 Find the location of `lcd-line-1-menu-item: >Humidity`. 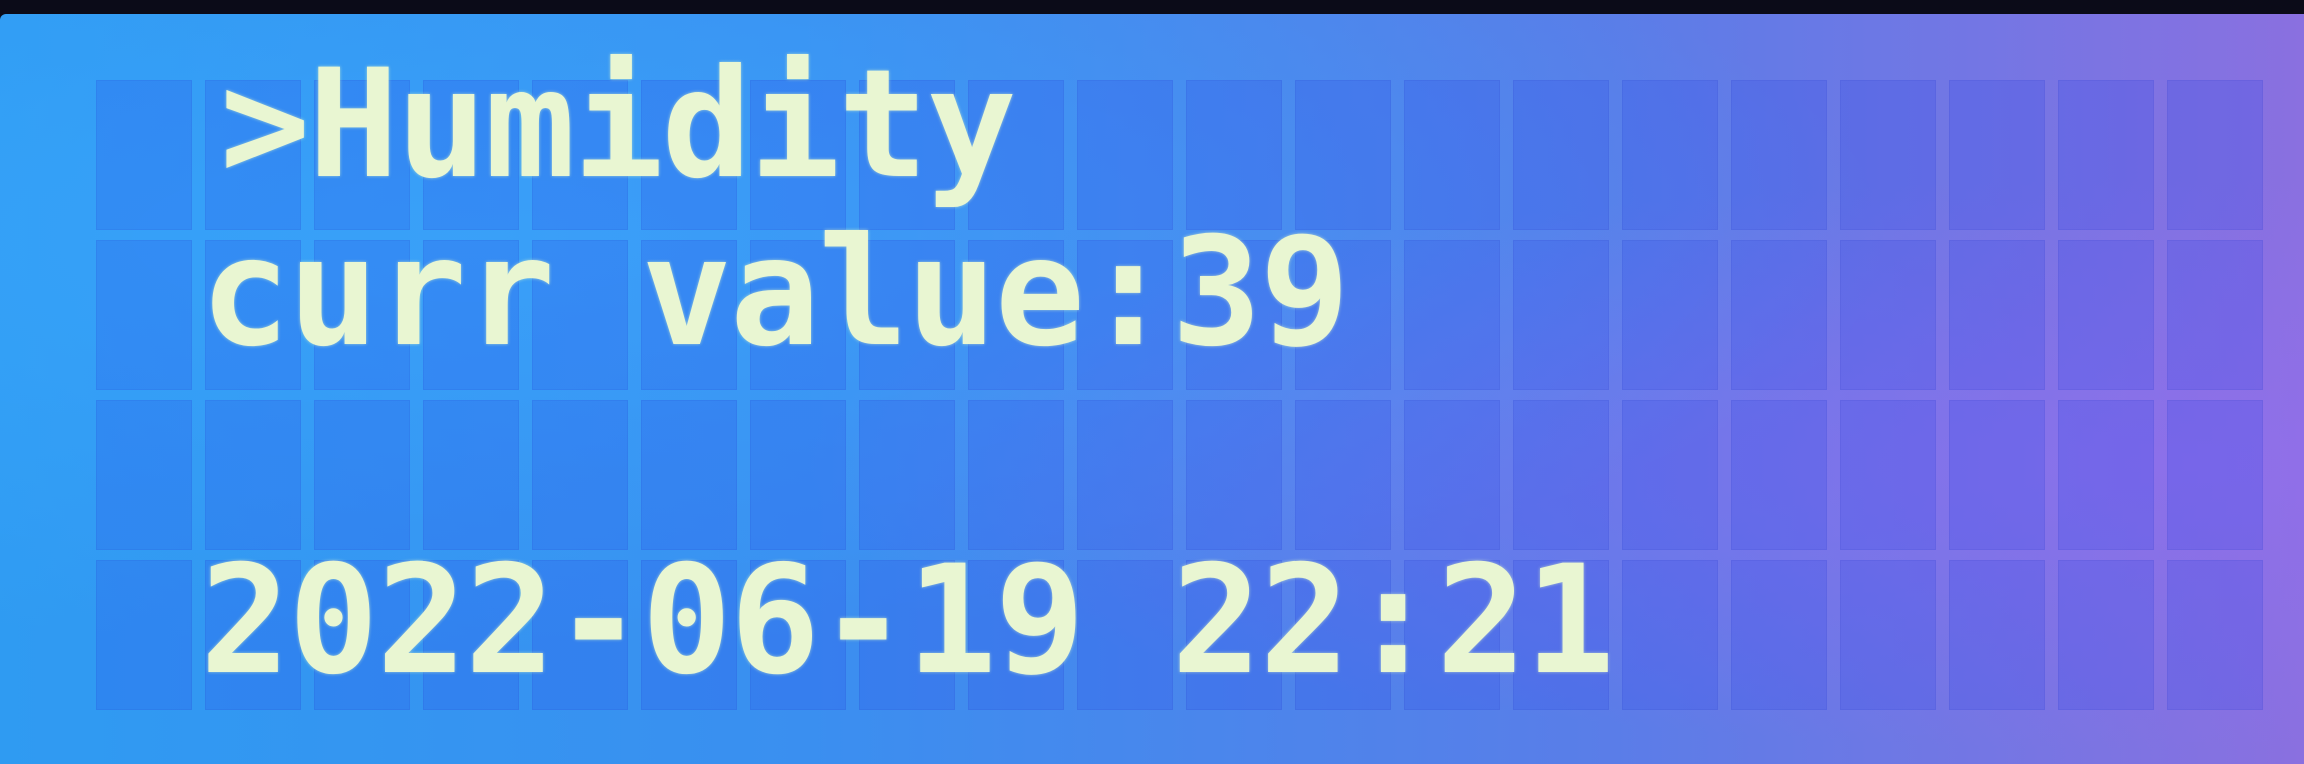

lcd-line-1-menu-item: >Humidity is located at coordinates (618, 125).